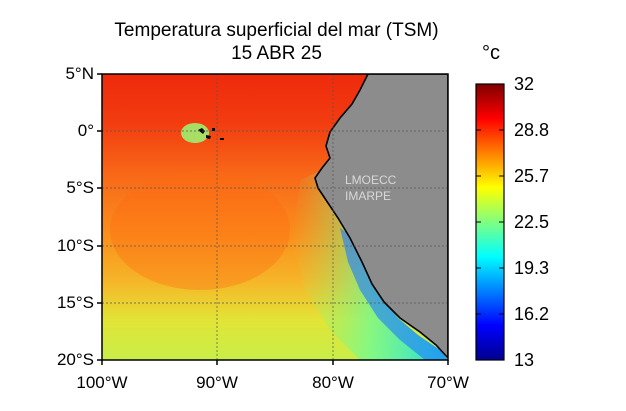 The image size is (626, 411). What do you see at coordinates (532, 268) in the screenshot?
I see `colorbar-tick-label: 19.3` at bounding box center [532, 268].